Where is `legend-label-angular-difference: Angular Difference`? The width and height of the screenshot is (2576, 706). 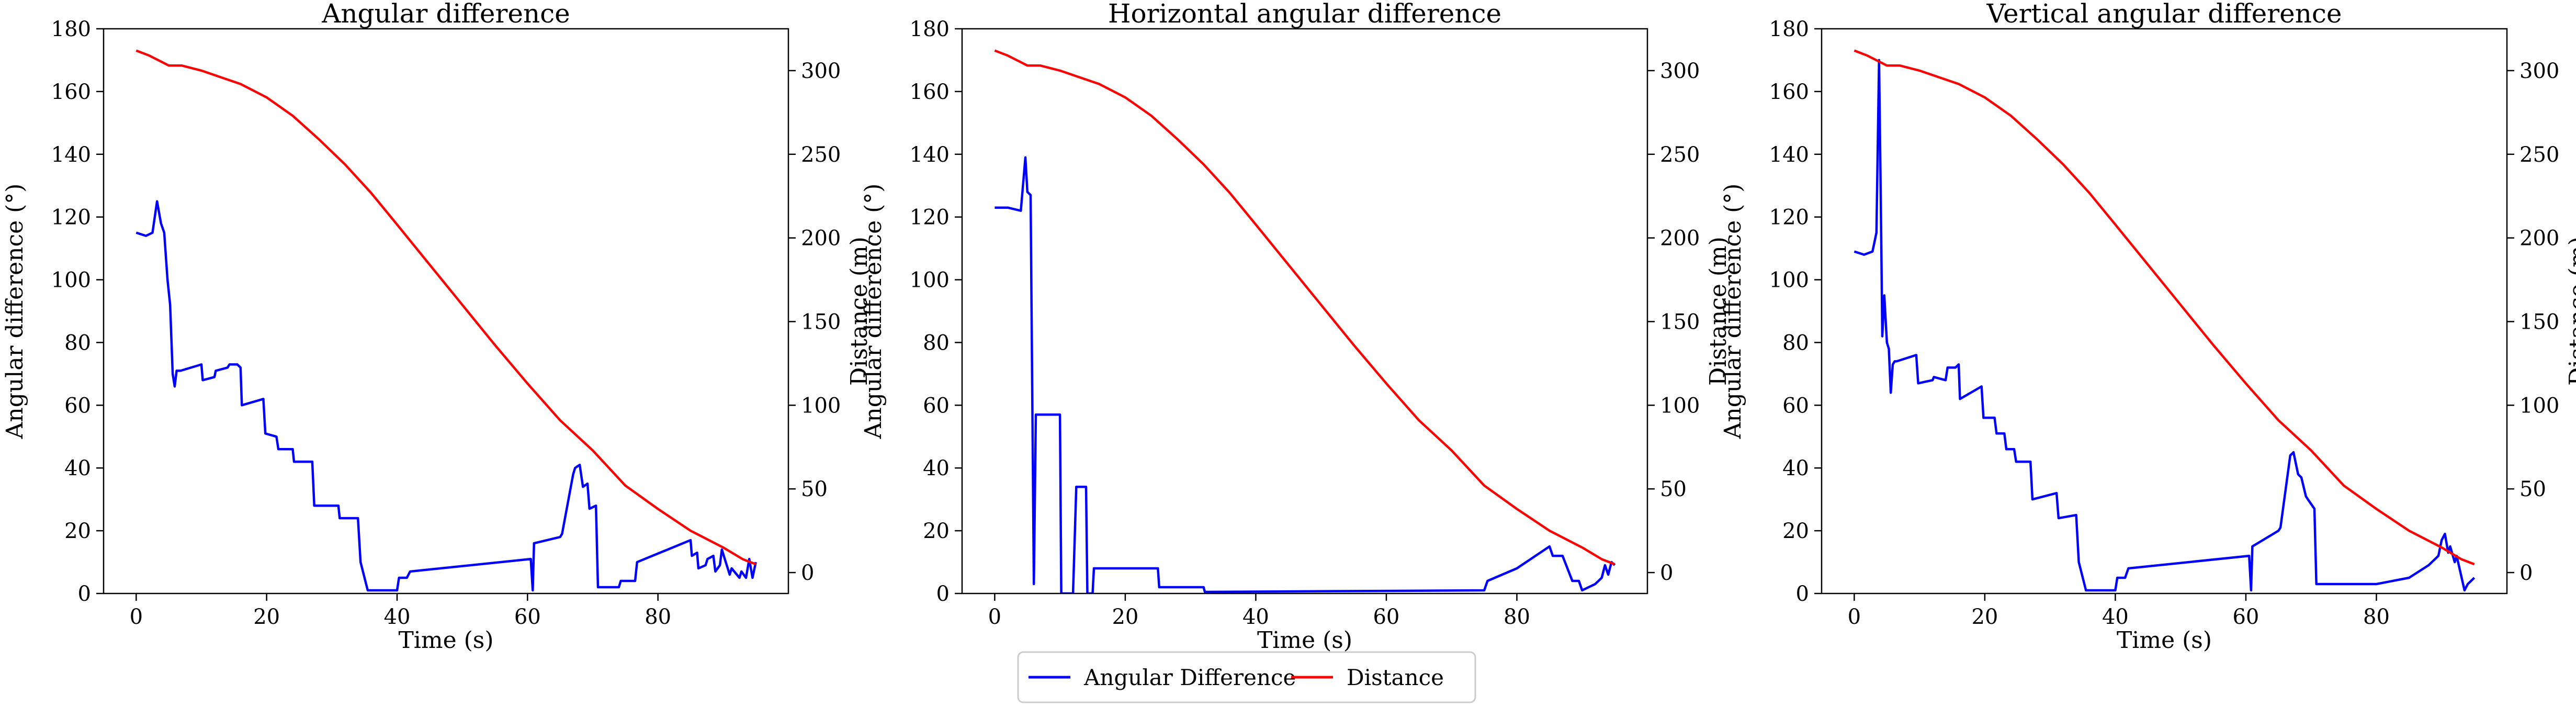 legend-label-angular-difference: Angular Difference is located at coordinates (1189, 678).